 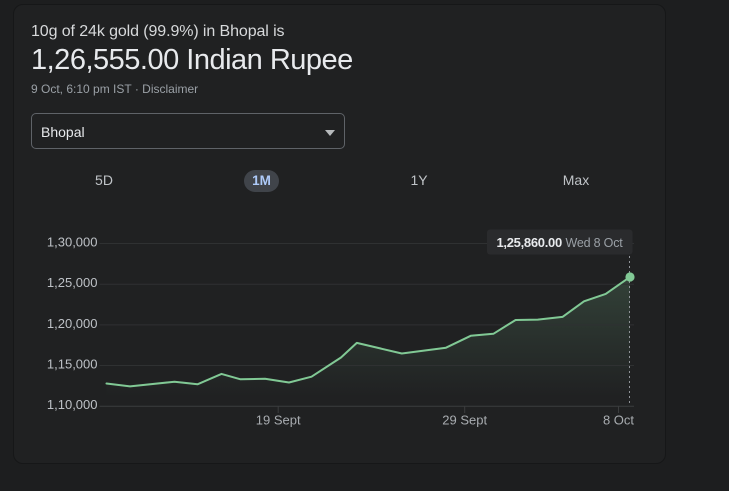 What do you see at coordinates (72, 282) in the screenshot?
I see `svg-text: 1,25,000` at bounding box center [72, 282].